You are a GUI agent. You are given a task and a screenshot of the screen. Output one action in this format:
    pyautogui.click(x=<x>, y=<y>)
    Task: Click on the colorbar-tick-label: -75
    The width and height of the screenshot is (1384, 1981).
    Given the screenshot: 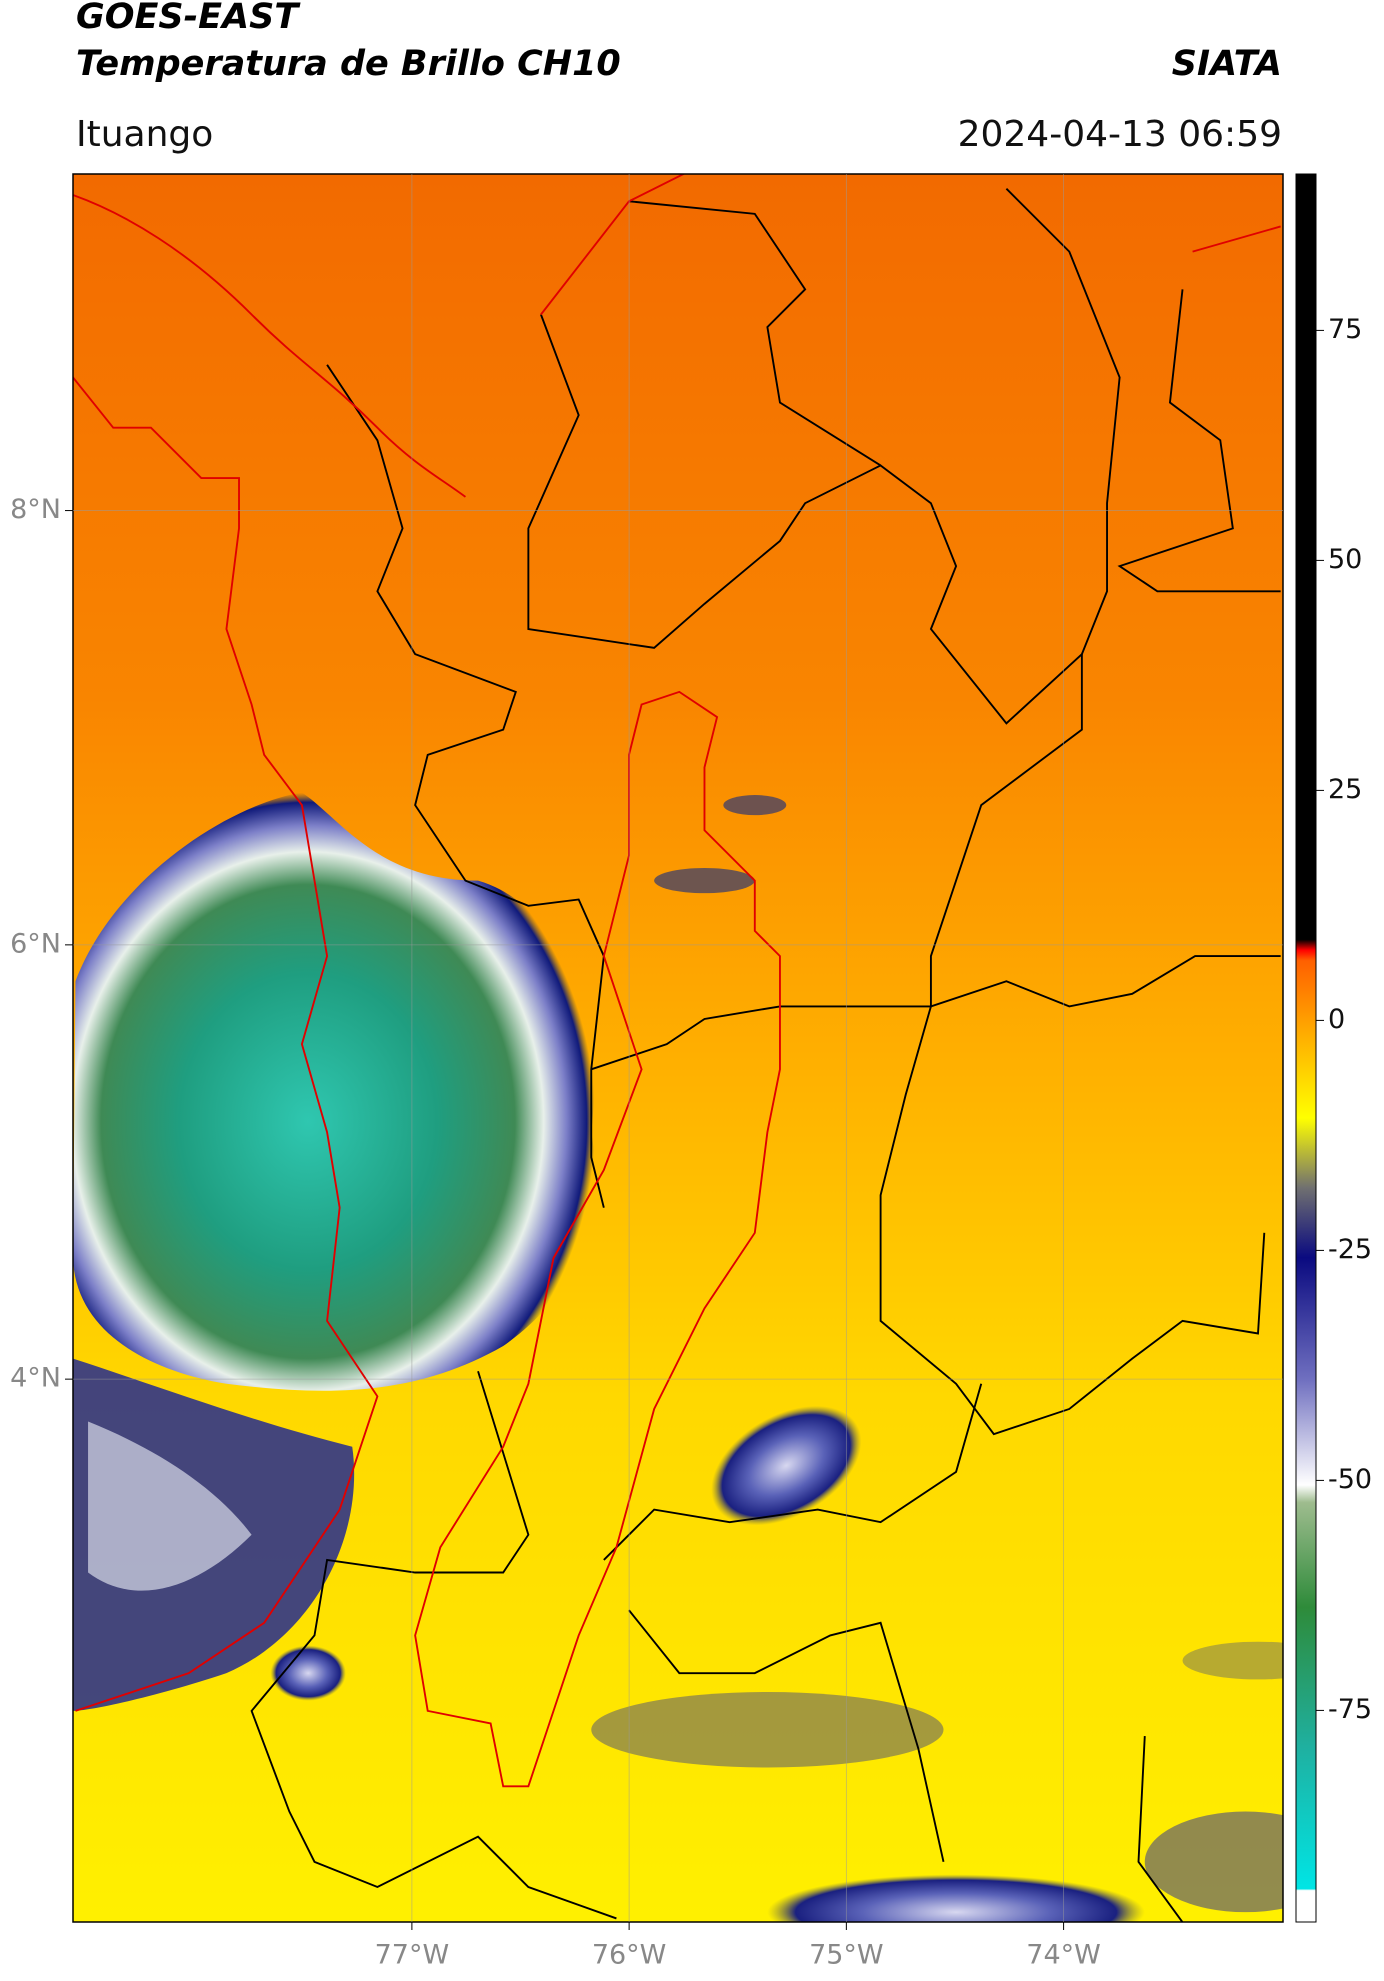 What is the action you would take?
    pyautogui.click(x=1350, y=1709)
    